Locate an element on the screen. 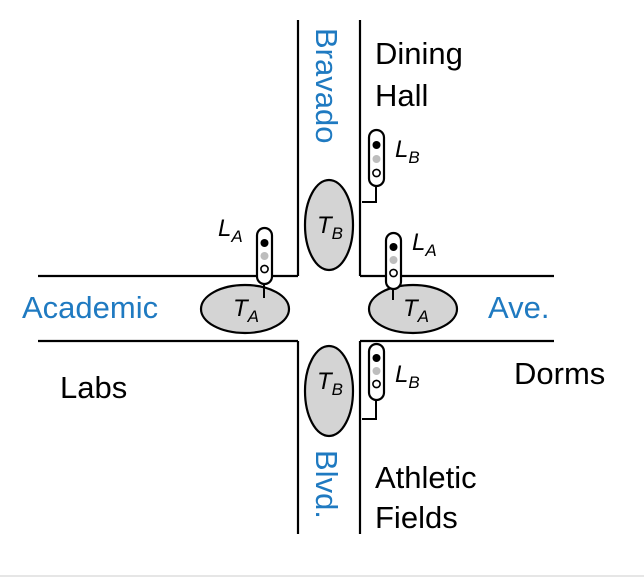  traffic-light-lb-north: LB is located at coordinates (391, 165).